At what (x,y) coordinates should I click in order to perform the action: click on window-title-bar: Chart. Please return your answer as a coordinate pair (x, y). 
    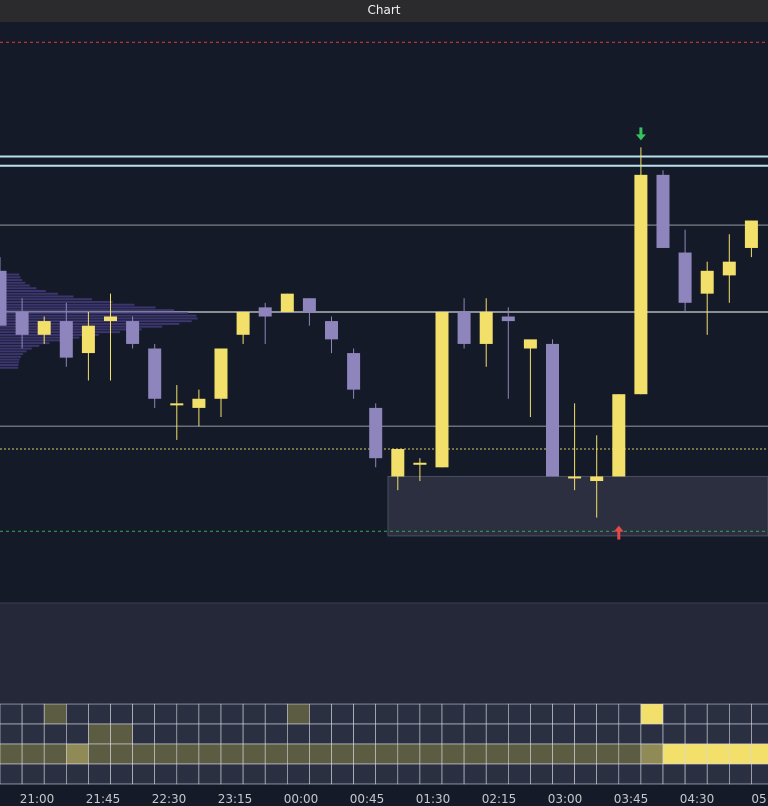
    Looking at the image, I should click on (384, 11).